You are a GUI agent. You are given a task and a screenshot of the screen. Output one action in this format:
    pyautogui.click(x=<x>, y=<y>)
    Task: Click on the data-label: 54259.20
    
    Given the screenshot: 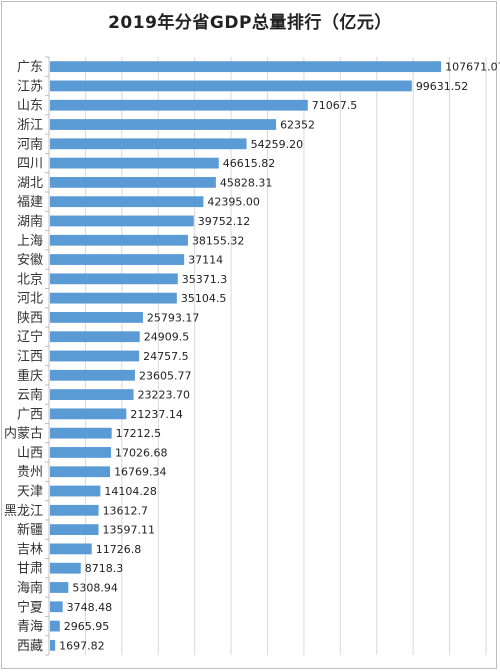 What is the action you would take?
    pyautogui.click(x=277, y=144)
    